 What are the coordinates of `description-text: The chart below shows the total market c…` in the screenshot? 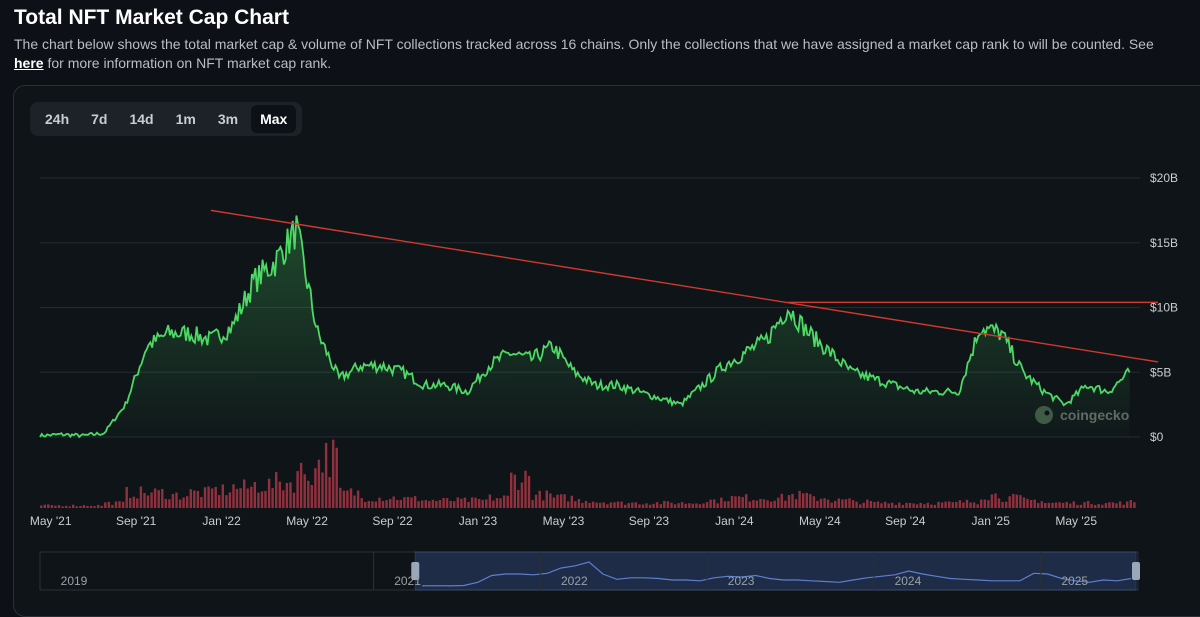 It's located at (584, 44).